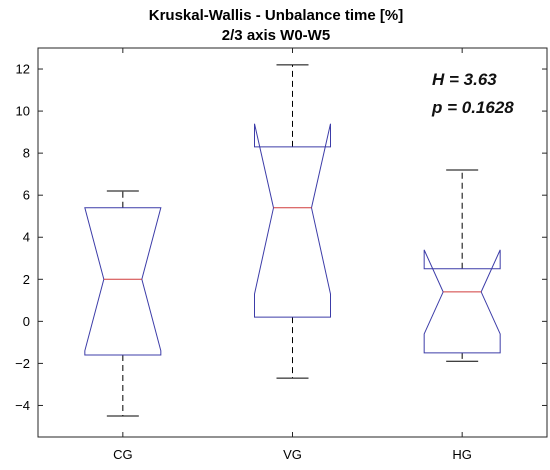  I want to click on y-tick-label: −2, so click(22, 363).